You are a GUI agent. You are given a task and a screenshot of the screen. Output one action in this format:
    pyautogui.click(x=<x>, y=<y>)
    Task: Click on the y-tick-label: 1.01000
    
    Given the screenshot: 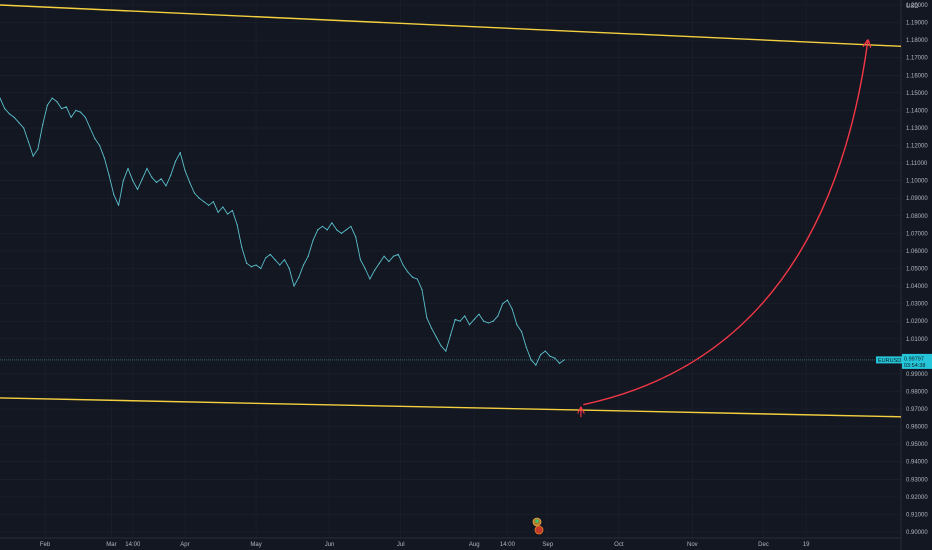 What is the action you would take?
    pyautogui.click(x=917, y=340)
    